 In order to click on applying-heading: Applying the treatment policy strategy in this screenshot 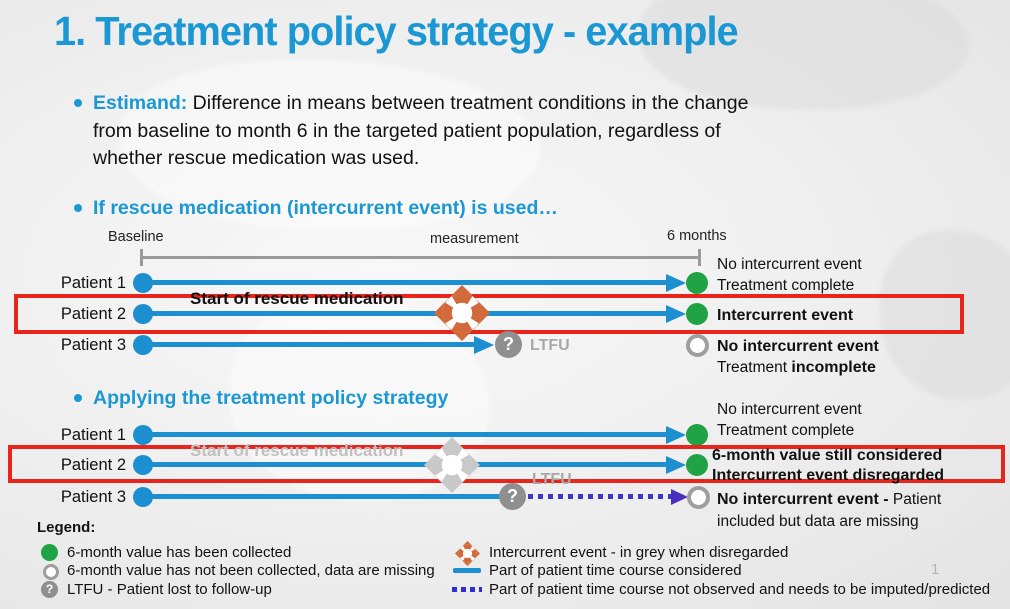, I will do `click(271, 398)`.